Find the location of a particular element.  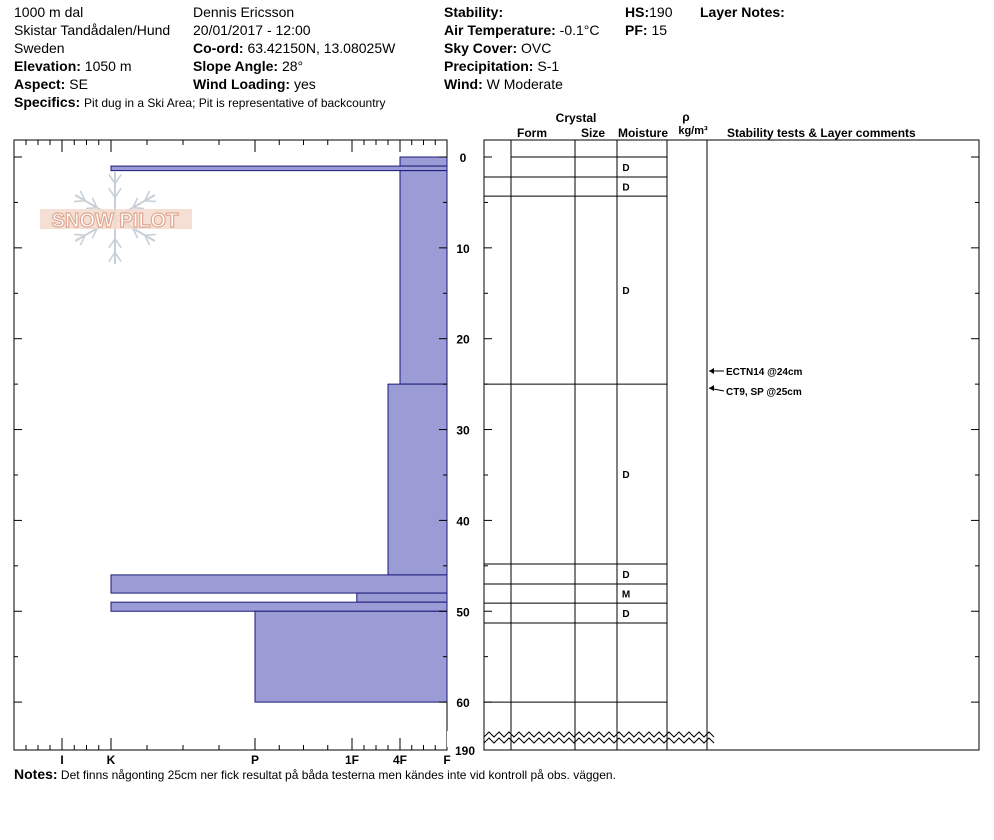

notes-label: Notes: is located at coordinates (36, 774).